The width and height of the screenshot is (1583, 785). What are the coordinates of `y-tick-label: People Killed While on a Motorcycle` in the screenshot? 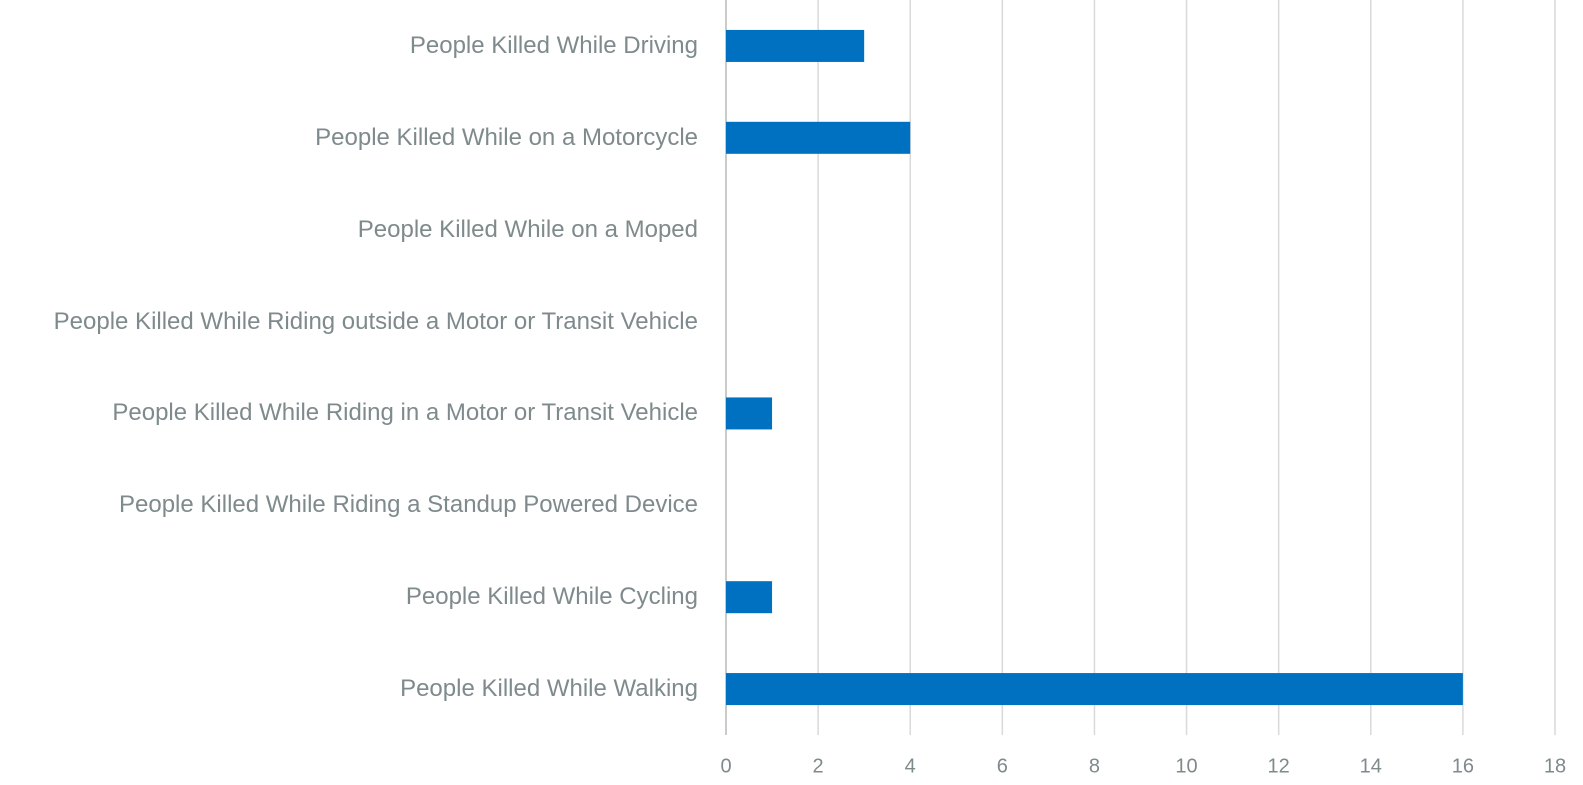 It's located at (506, 137).